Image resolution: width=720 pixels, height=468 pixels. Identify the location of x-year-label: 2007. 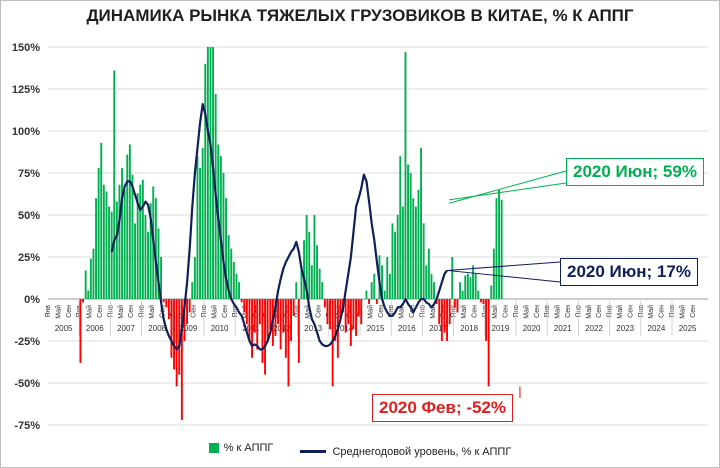
(126, 328).